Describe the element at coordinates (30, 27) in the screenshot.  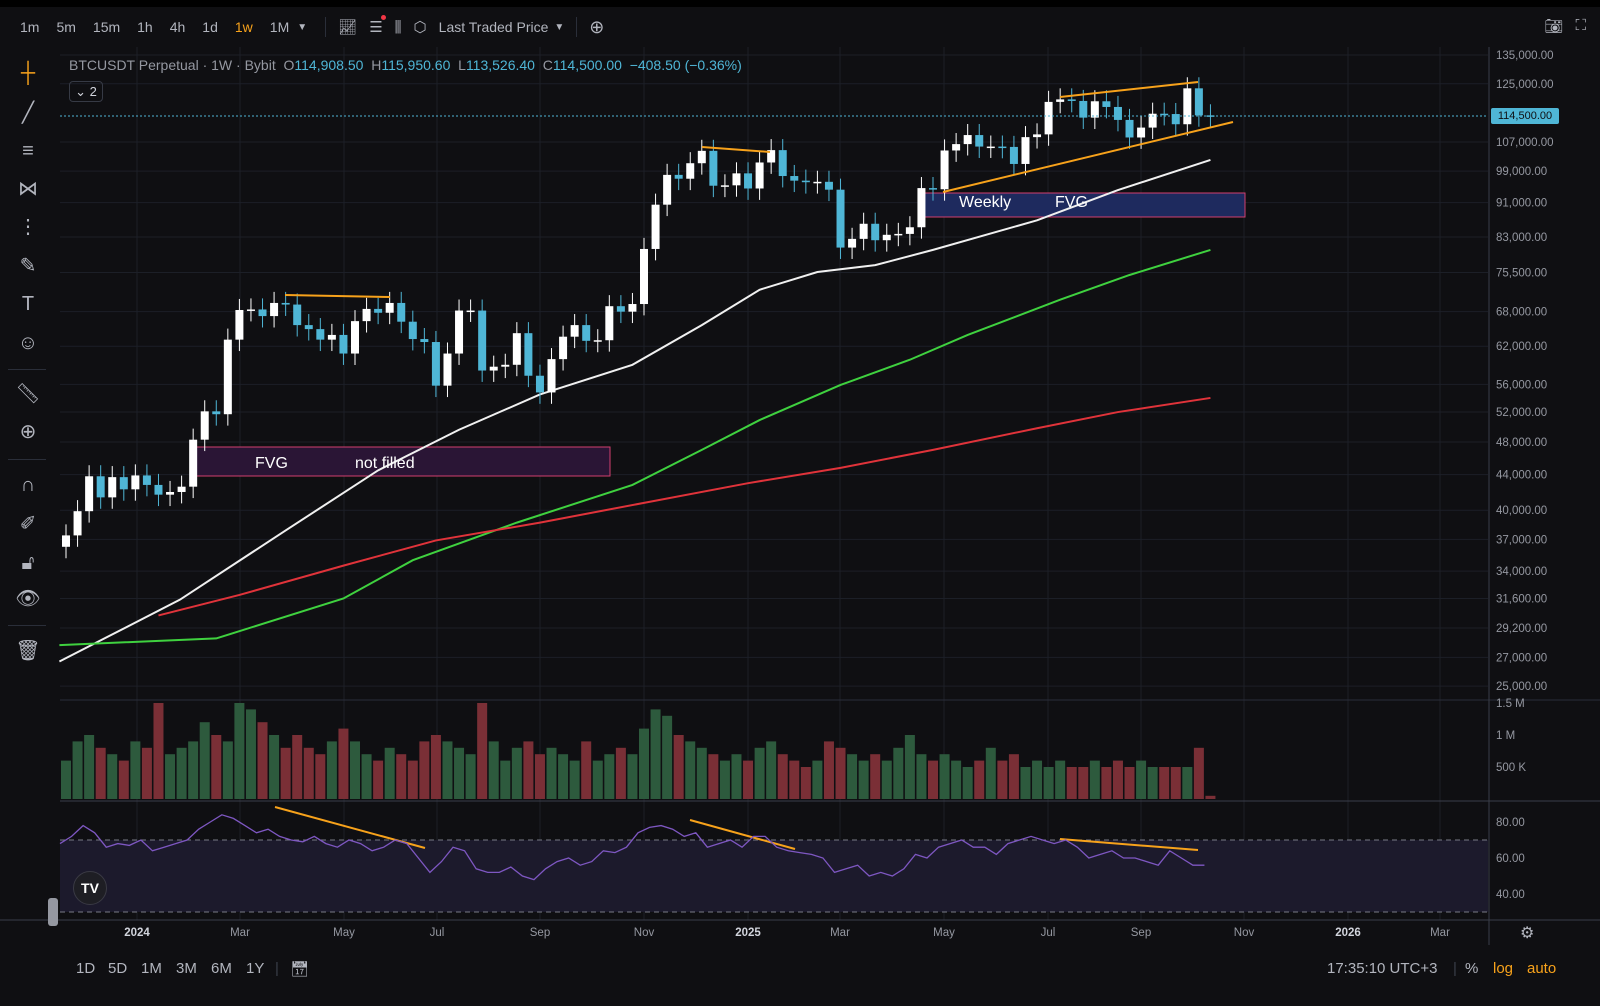
I see `timeframe-1m: 1m` at that location.